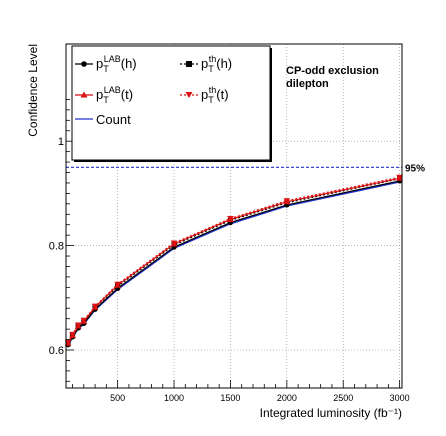 This screenshot has width=446, height=436. What do you see at coordinates (331, 413) in the screenshot?
I see `x-axis-label: Integrated luminosity (fb⁻¹)` at bounding box center [331, 413].